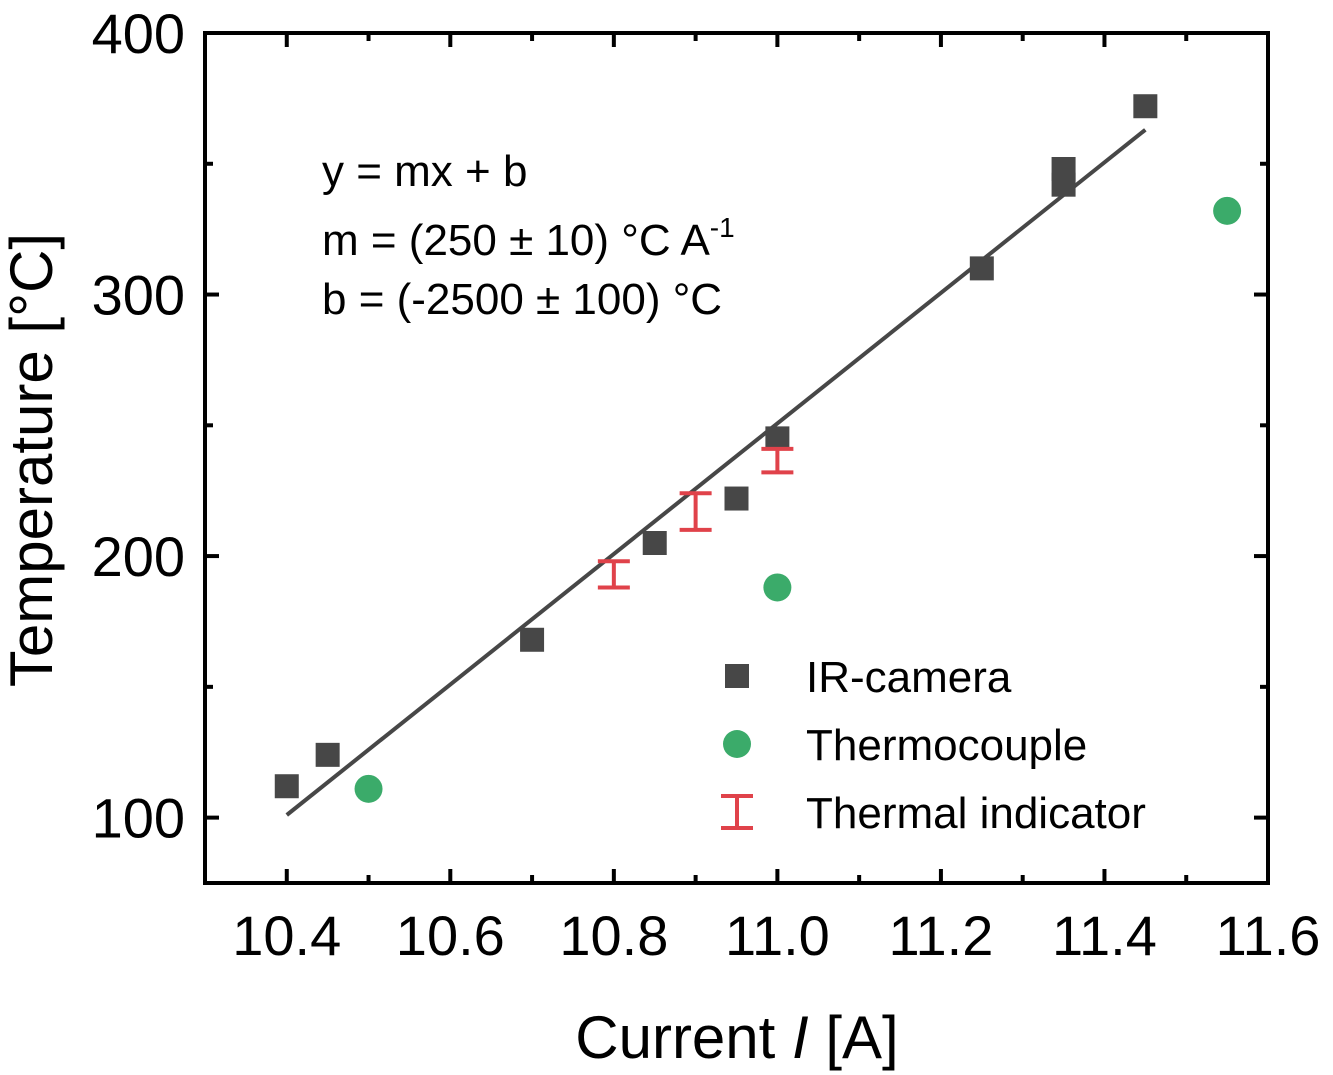  What do you see at coordinates (450, 935) in the screenshot?
I see `x-tick-label: 10.6` at bounding box center [450, 935].